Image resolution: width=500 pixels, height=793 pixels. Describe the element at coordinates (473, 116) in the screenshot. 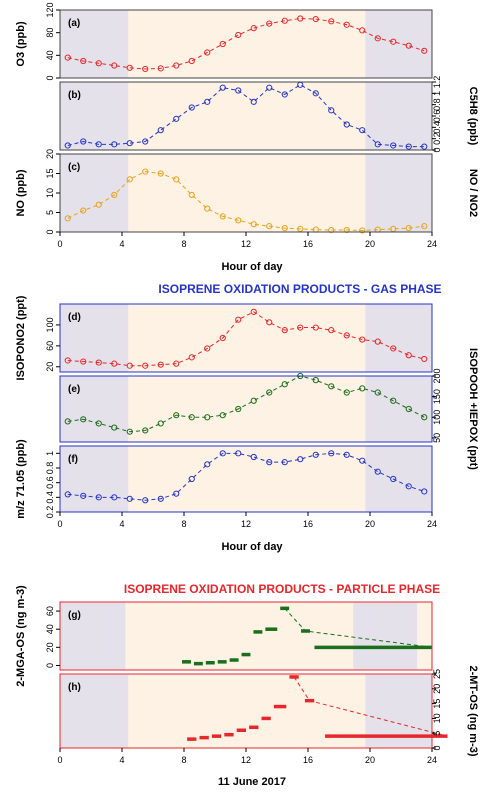

I see `y-axis-title: C5H8 (ppb)` at that location.